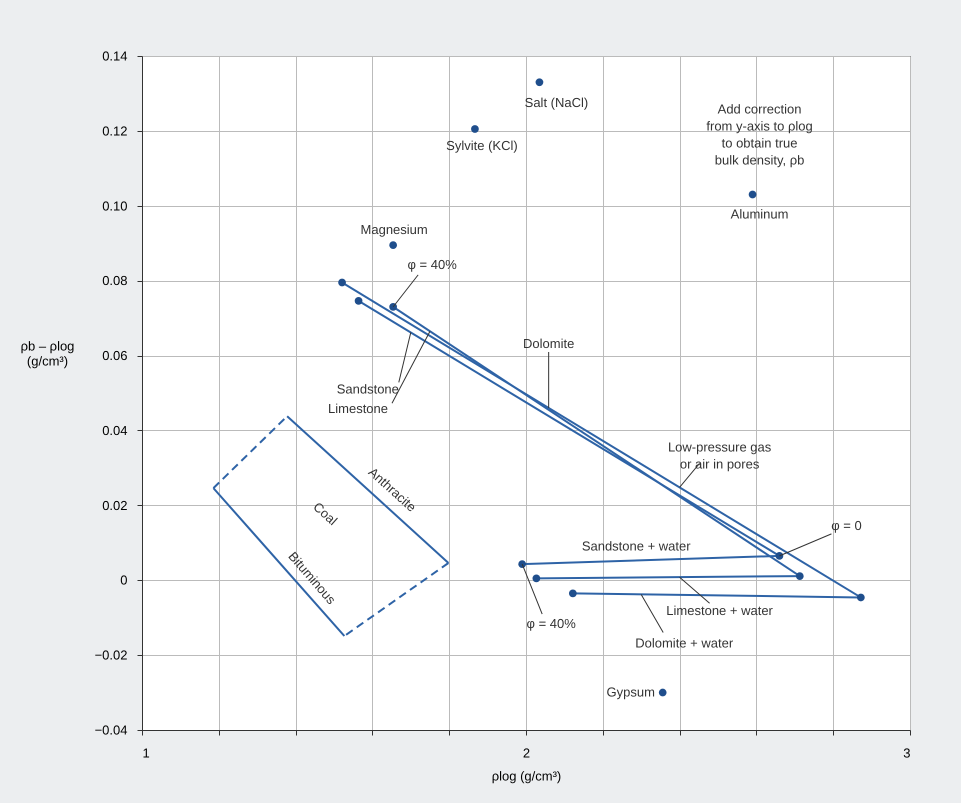 This screenshot has width=961, height=803. I want to click on annotation: Sandstone, so click(367, 388).